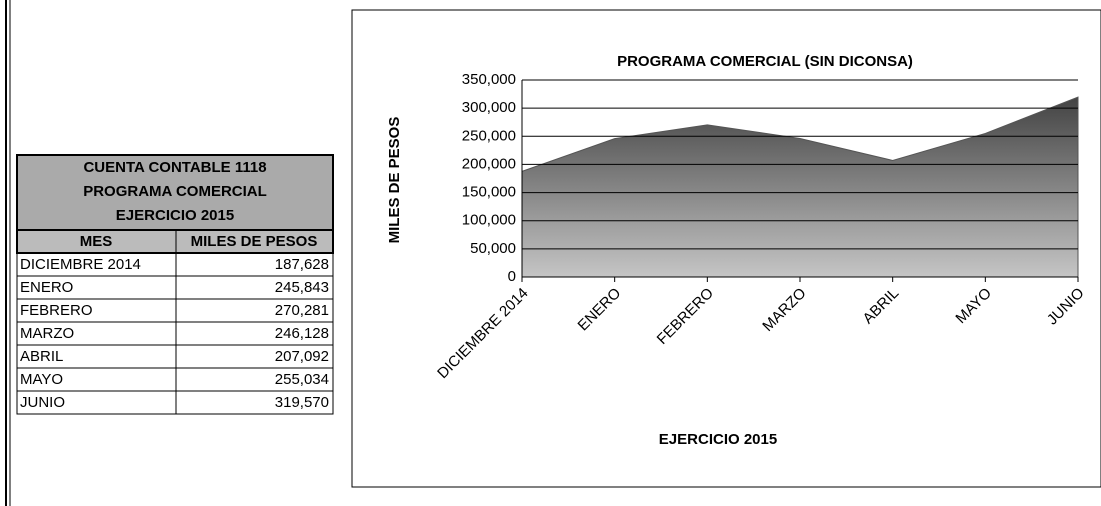  Describe the element at coordinates (489, 192) in the screenshot. I see `y-tick-label: 150,000` at that location.